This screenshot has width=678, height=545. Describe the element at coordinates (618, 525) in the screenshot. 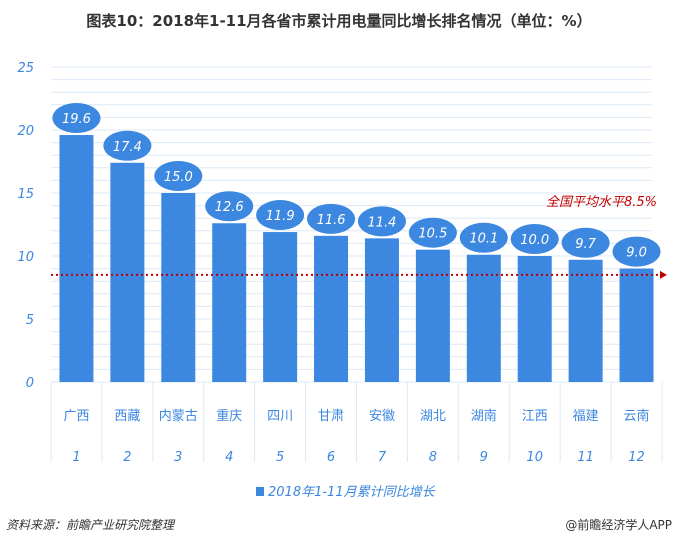

I see `brand-note: @前瞻经济学人APP` at that location.